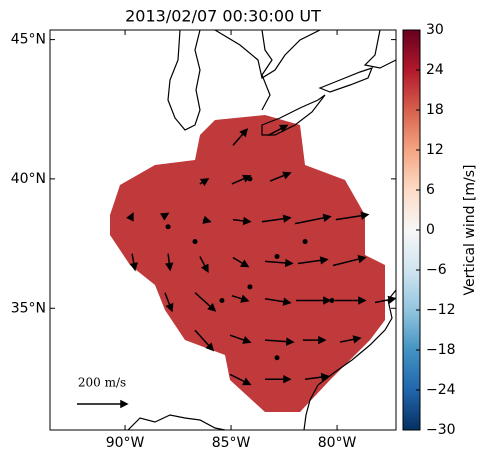 The width and height of the screenshot is (487, 460). I want to click on y-tick-label: 35°N, so click(28, 308).